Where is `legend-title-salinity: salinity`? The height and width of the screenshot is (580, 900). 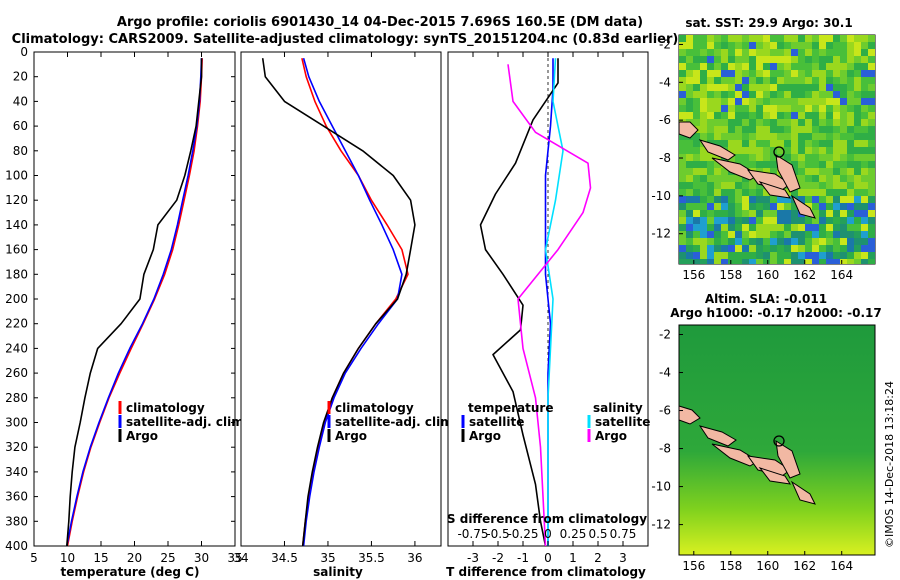 legend-title-salinity: salinity is located at coordinates (618, 408).